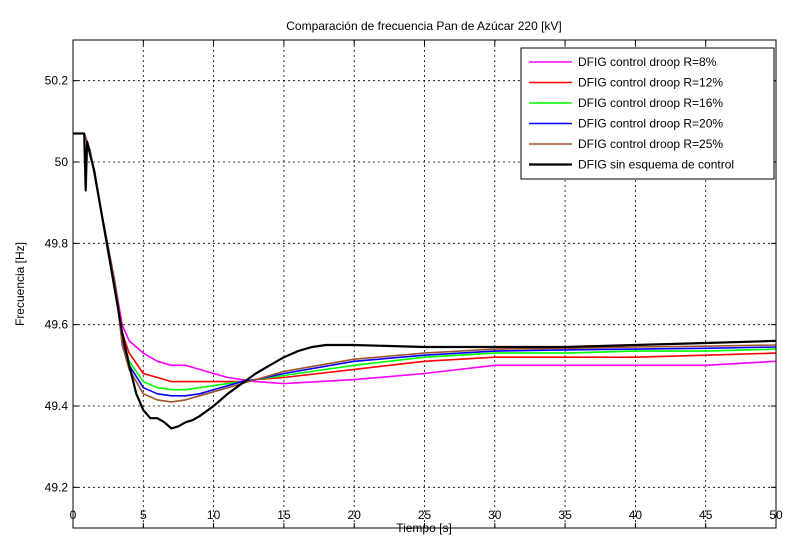  Describe the element at coordinates (706, 515) in the screenshot. I see `x-tick-label: 45` at that location.